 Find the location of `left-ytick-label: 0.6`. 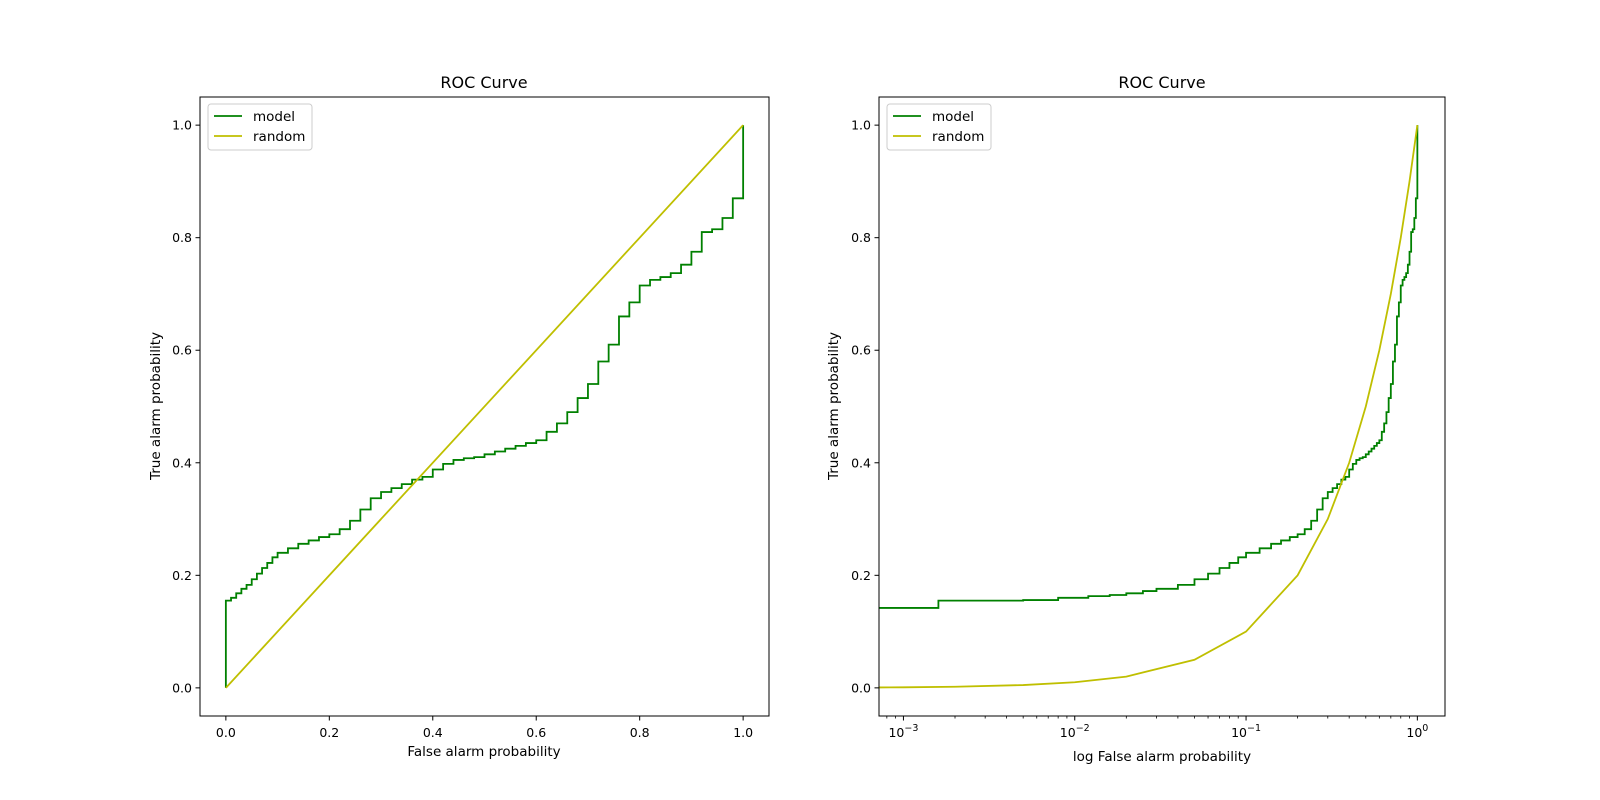

left-ytick-label: 0.6 is located at coordinates (182, 350).